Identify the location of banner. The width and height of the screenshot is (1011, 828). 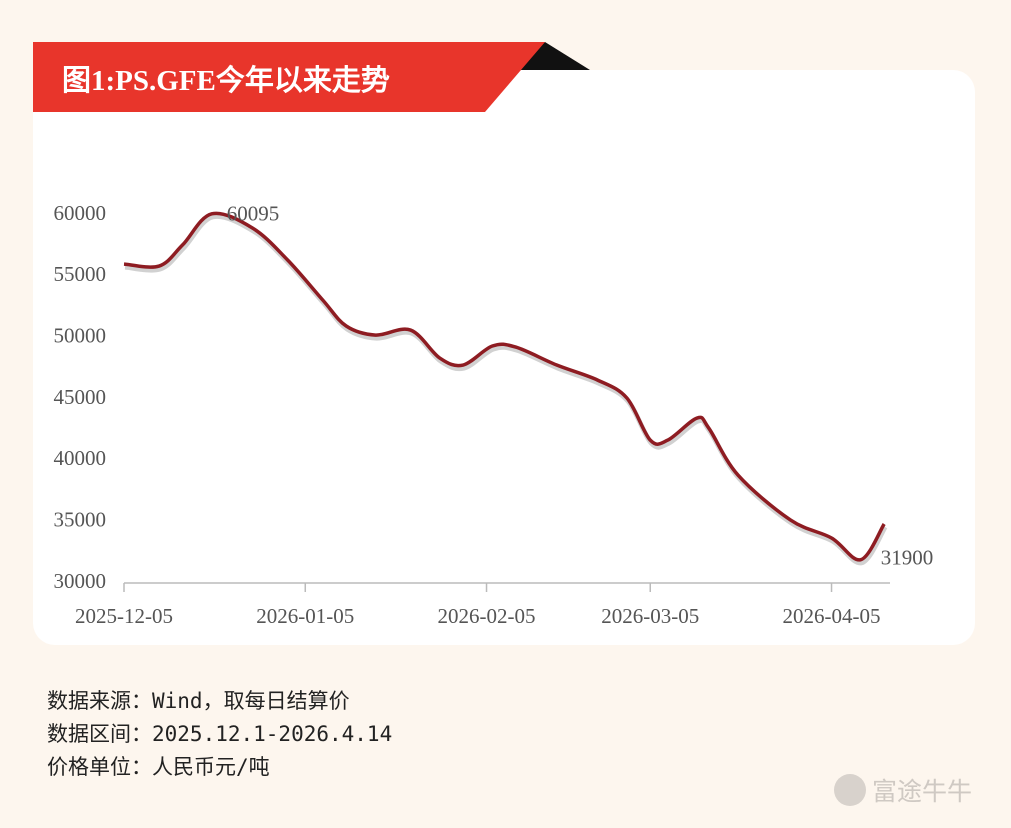
(289, 77).